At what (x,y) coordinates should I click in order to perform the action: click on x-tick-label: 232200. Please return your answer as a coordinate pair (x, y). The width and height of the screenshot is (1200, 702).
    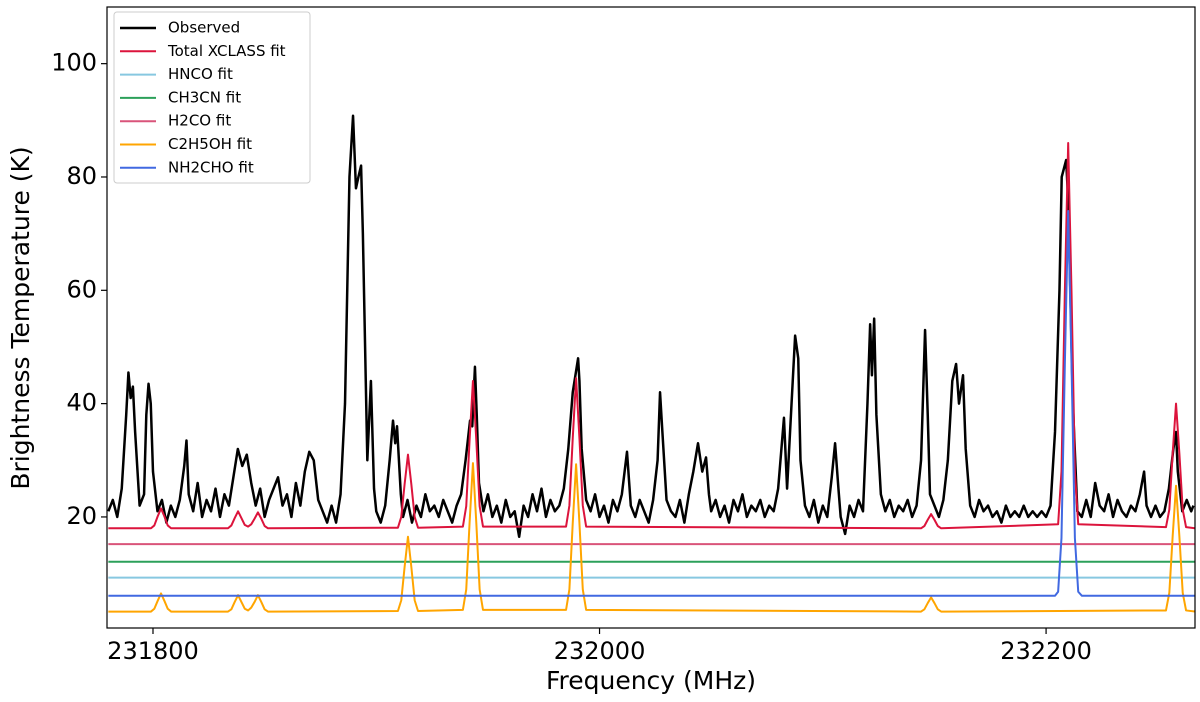
    Looking at the image, I should click on (1046, 651).